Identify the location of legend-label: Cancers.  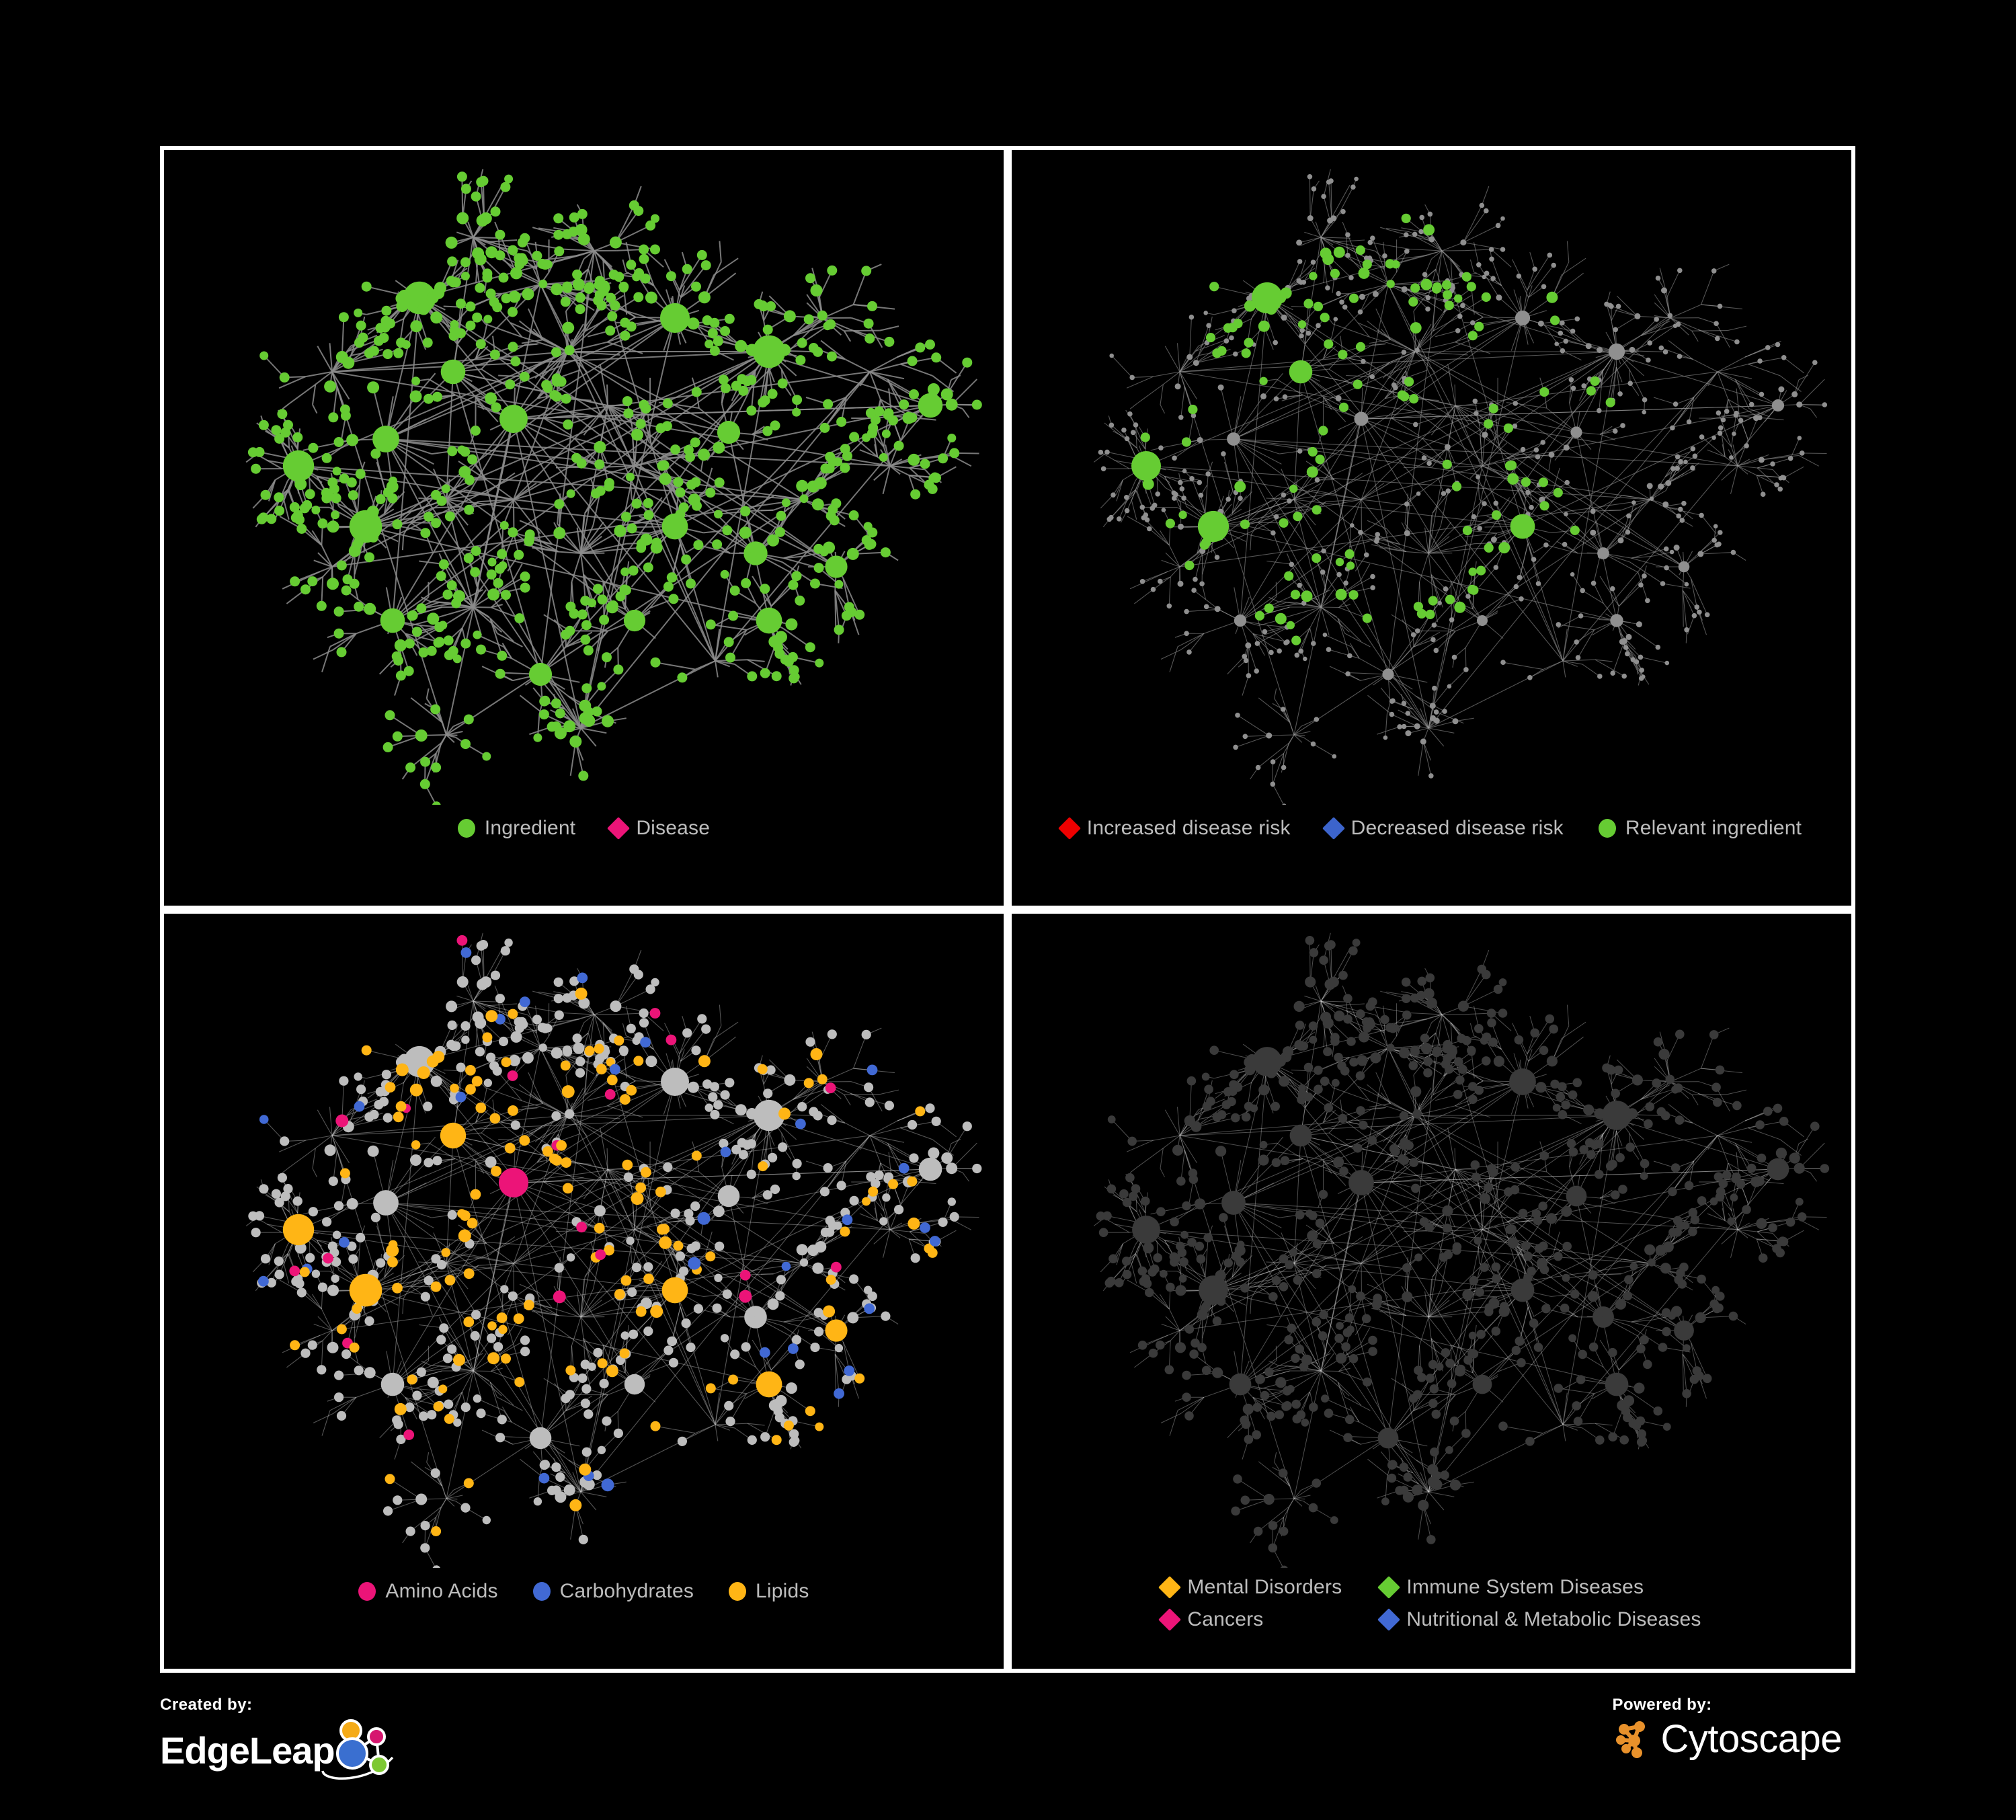
(1225, 1619).